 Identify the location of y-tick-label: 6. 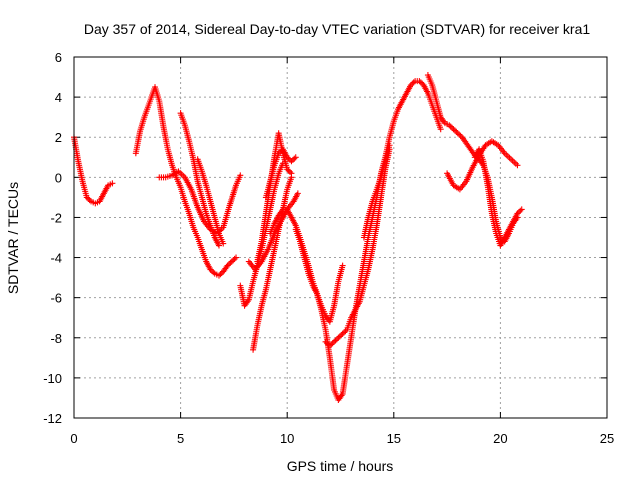
(58, 57).